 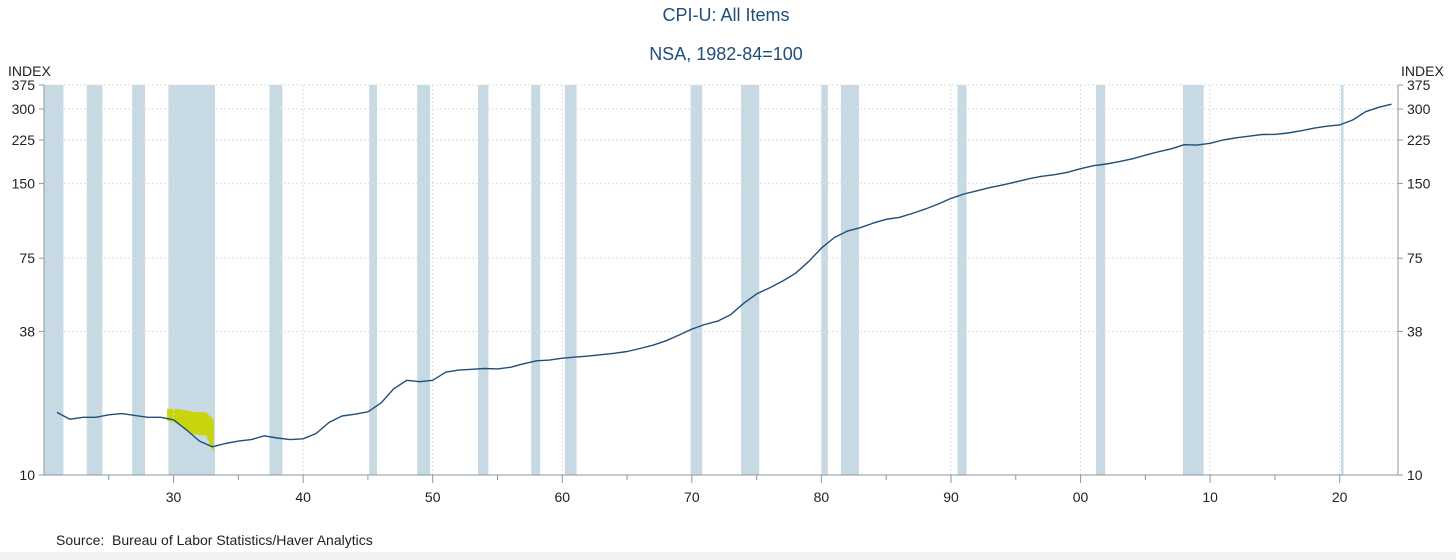 I want to click on bottom-strip, so click(x=728, y=556).